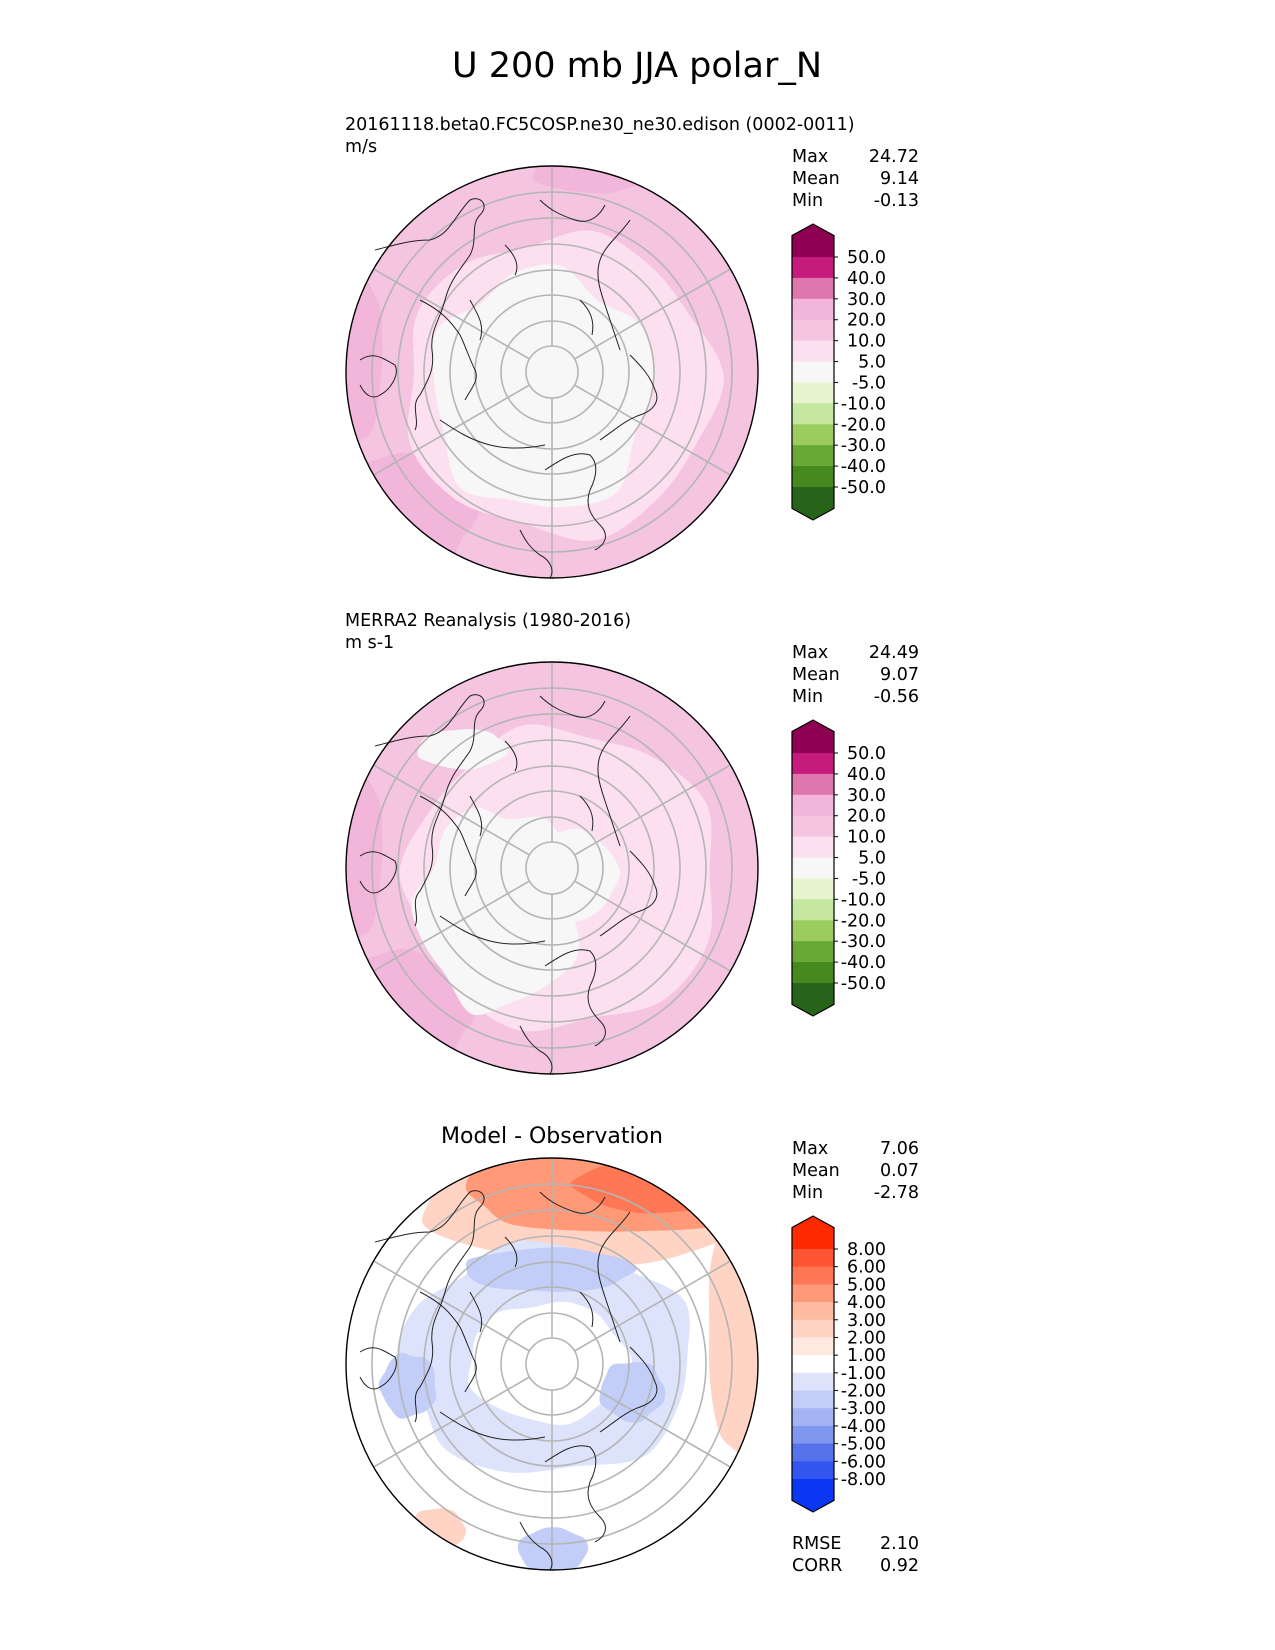 The height and width of the screenshot is (1650, 1275). What do you see at coordinates (899, 1171) in the screenshot?
I see `stat-mean-value: 0.07` at bounding box center [899, 1171].